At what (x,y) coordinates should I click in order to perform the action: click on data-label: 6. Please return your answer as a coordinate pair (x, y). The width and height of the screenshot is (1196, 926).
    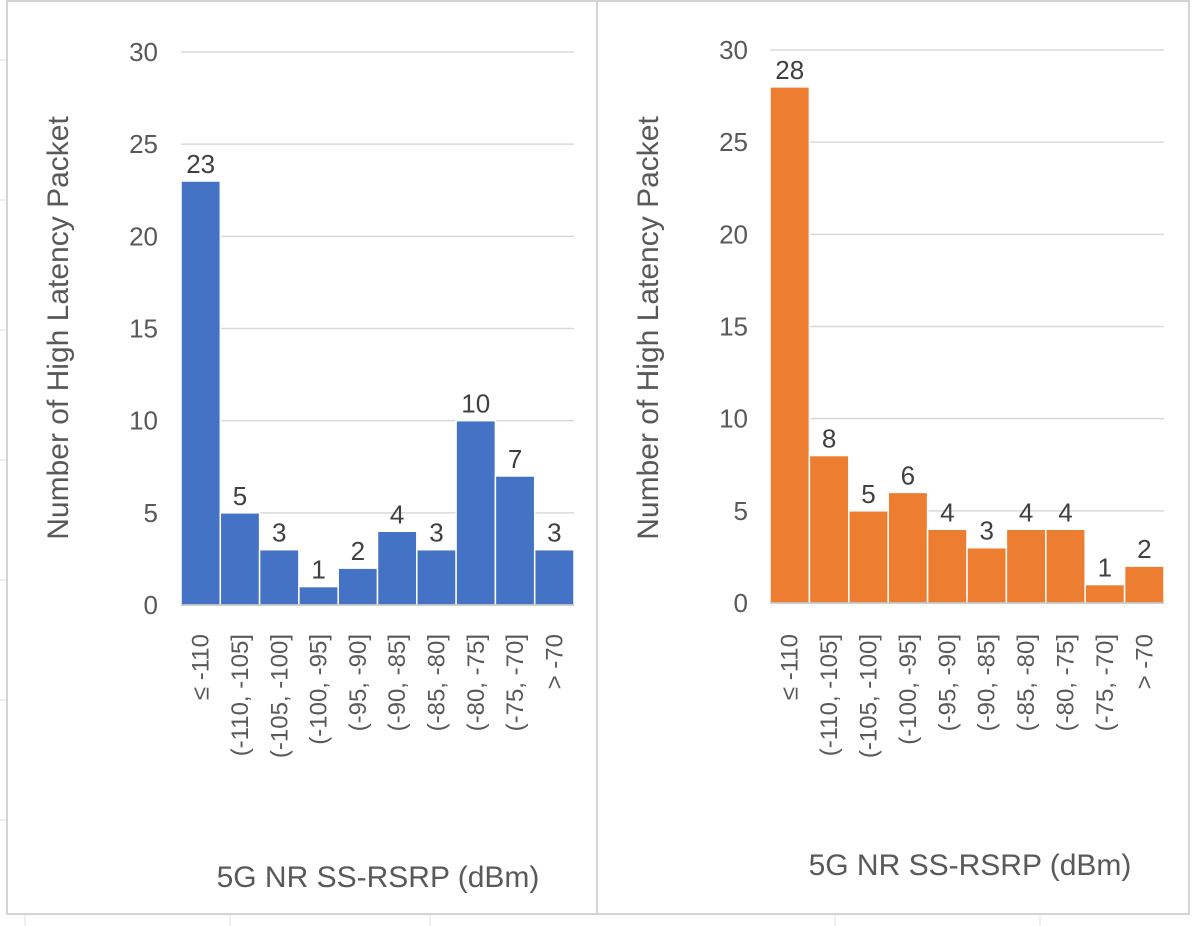
    Looking at the image, I should click on (908, 475).